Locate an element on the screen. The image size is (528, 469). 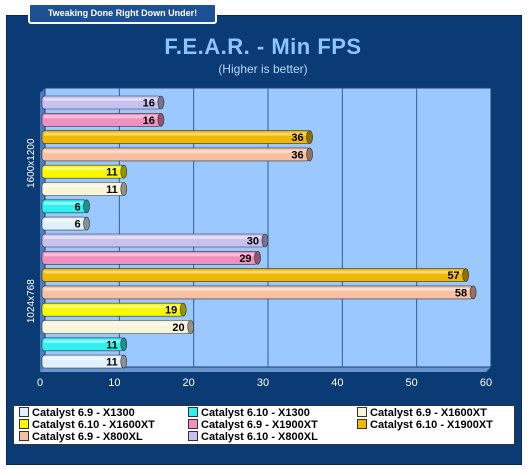
site-banner: Tweaking Done Right Down Under! is located at coordinates (122, 13).